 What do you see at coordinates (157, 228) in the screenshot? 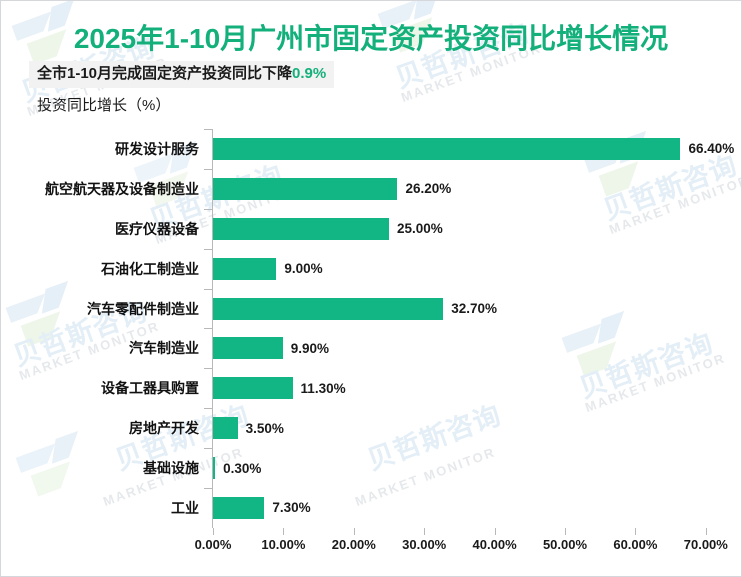
I see `category-label: 医疗仪器设备` at bounding box center [157, 228].